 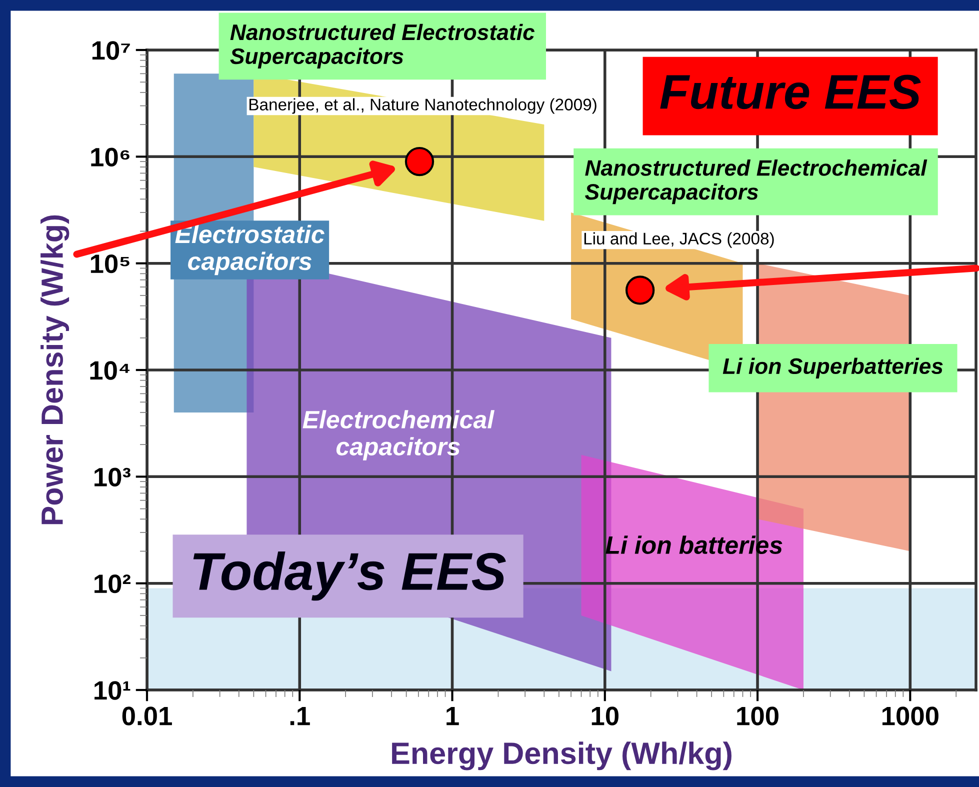 I want to click on annotation: Nanostructured Electrochemical Supercapacitors, so click(x=756, y=182).